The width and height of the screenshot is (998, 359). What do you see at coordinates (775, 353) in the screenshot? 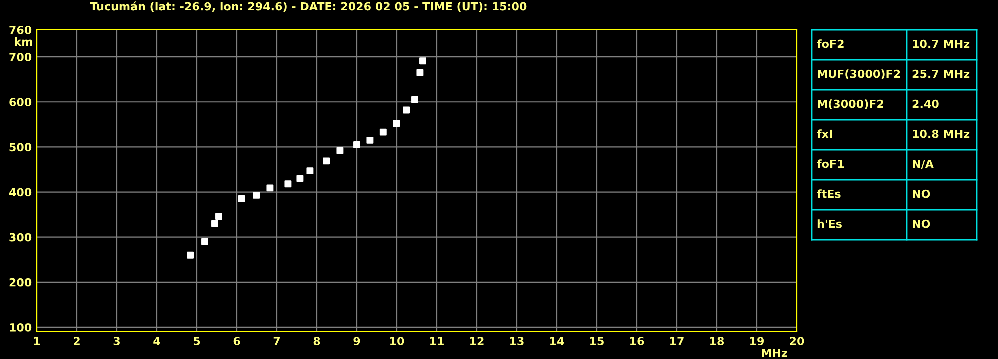
I see `x-axis-title: MHz` at bounding box center [775, 353].